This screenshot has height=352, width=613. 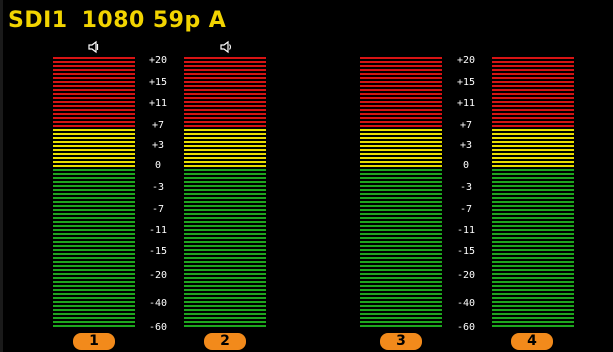 What do you see at coordinates (466, 103) in the screenshot?
I see `db-scale-label: +11` at bounding box center [466, 103].